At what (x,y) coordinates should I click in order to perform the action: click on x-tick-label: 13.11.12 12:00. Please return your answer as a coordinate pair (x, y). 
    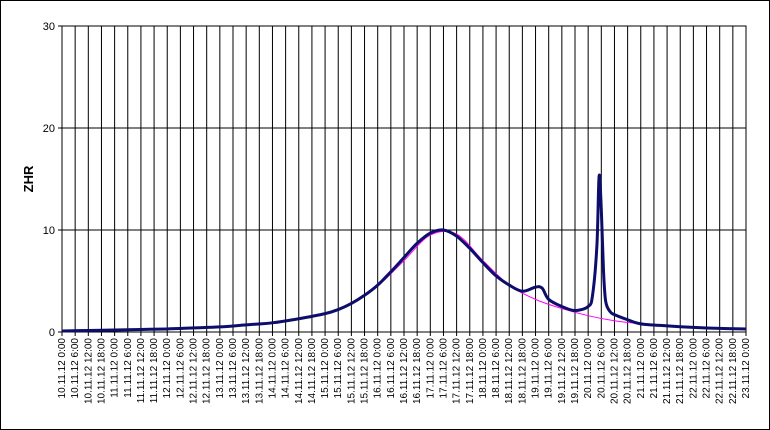
    Looking at the image, I should click on (246, 371).